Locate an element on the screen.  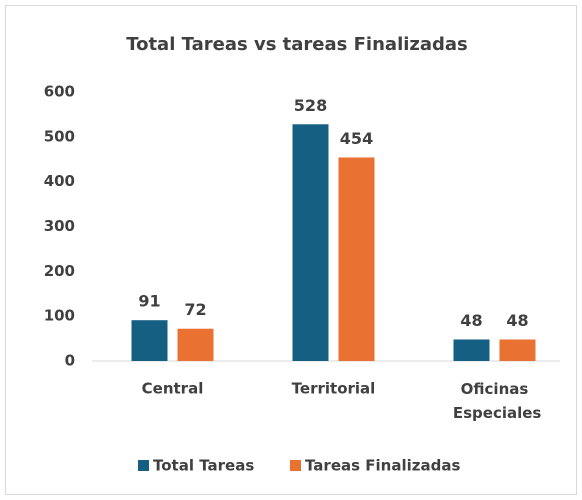
data-label: 454 is located at coordinates (356, 138).